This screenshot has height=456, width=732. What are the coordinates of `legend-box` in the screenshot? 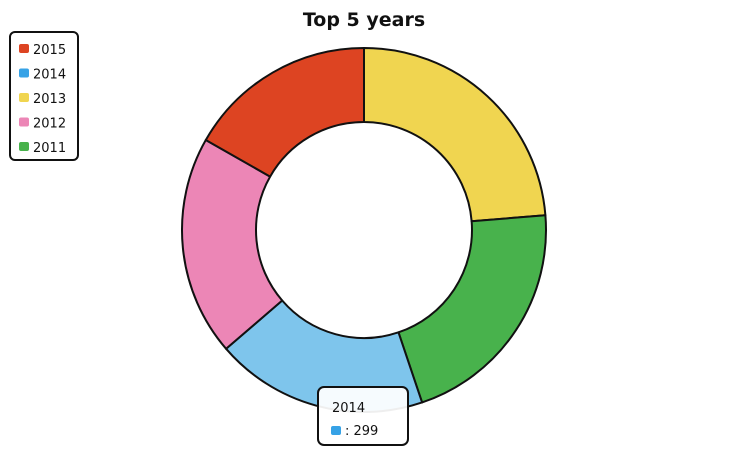 It's located at (44, 96).